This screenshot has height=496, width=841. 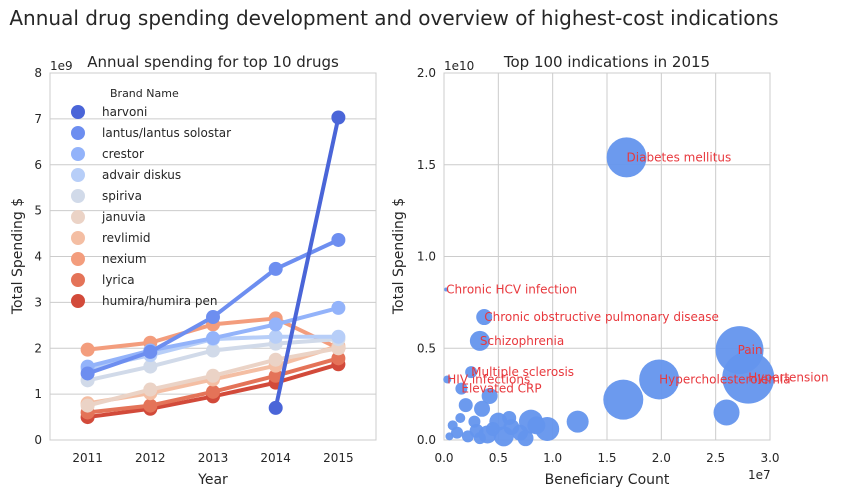 What do you see at coordinates (715, 458) in the screenshot?
I see `right-x-tick: 2.5` at bounding box center [715, 458].